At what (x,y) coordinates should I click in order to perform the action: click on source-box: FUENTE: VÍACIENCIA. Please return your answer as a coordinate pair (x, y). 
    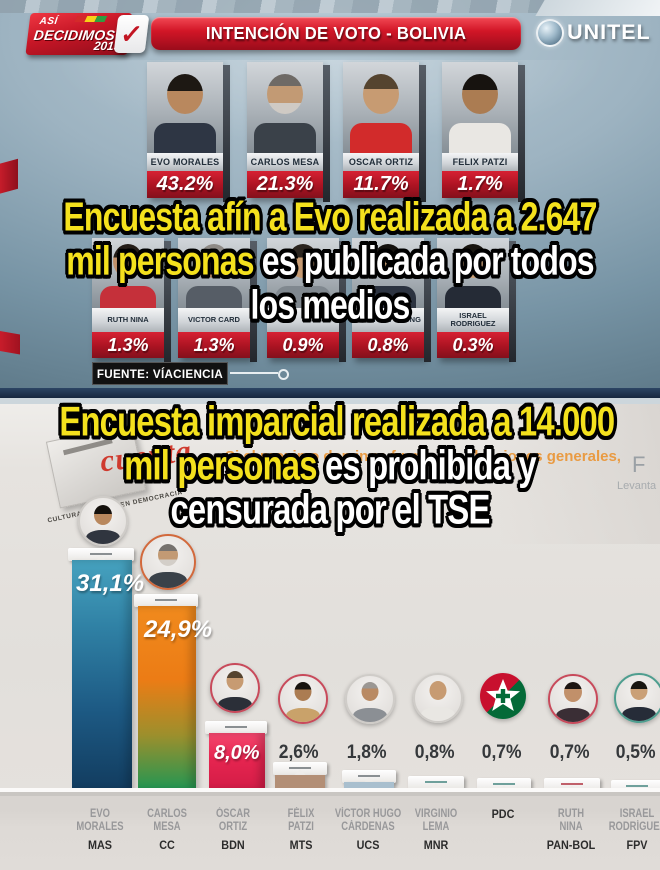
    Looking at the image, I should click on (160, 373).